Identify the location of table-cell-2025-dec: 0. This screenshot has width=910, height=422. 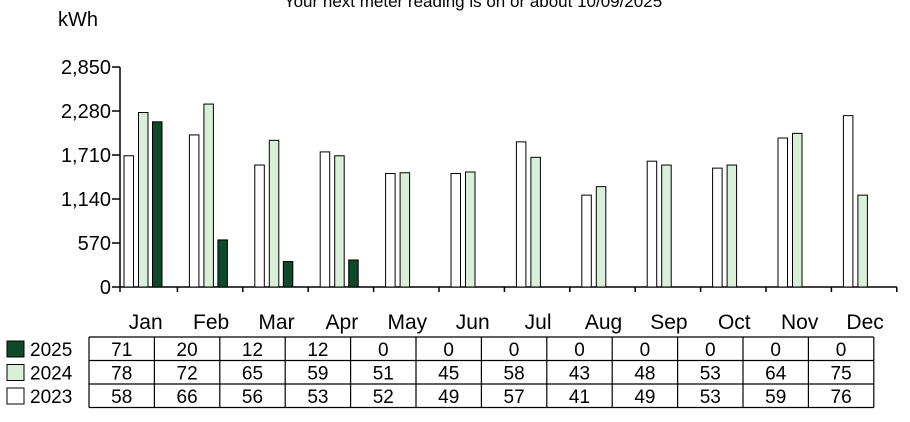
(841, 350).